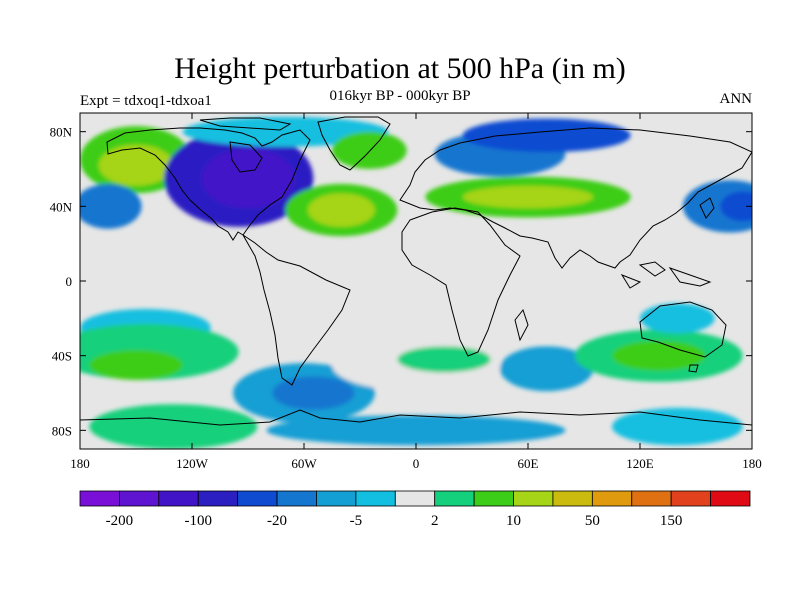 Image resolution: width=800 pixels, height=600 pixels. Describe the element at coordinates (415, 509) in the screenshot. I see `colorbar: -200 -100 -20 -5 2 10 50 150` at that location.